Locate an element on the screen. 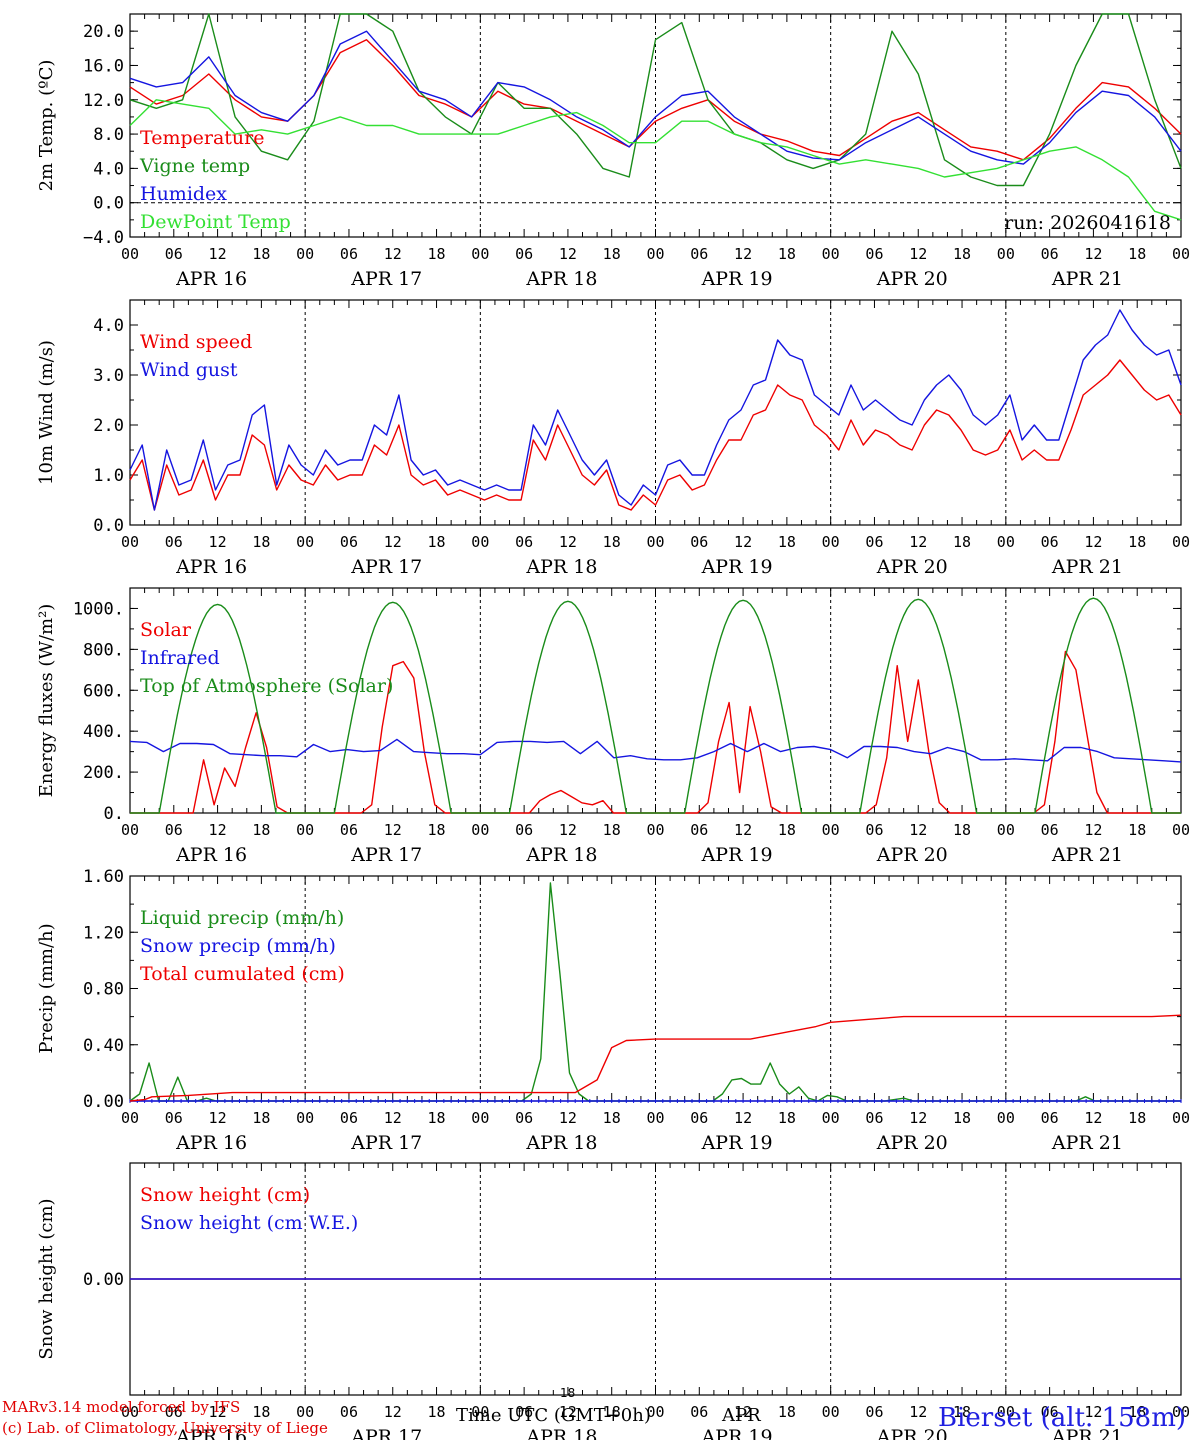  y-tick-label: 0.80 is located at coordinates (103, 990).